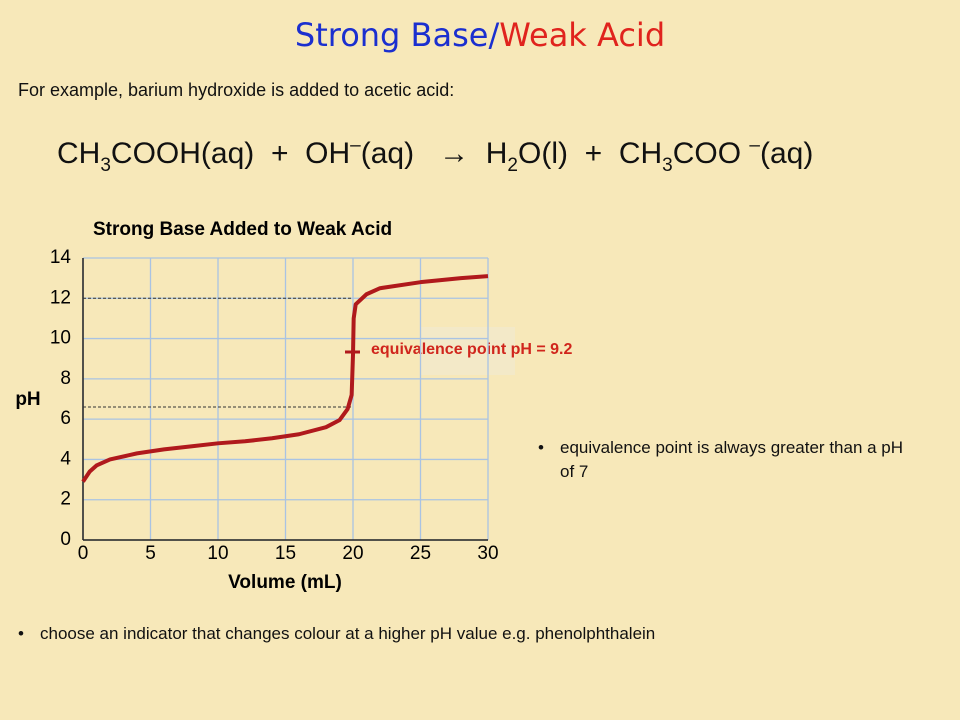 This screenshot has height=720, width=960. I want to click on title-part: Weak Acid, so click(582, 35).